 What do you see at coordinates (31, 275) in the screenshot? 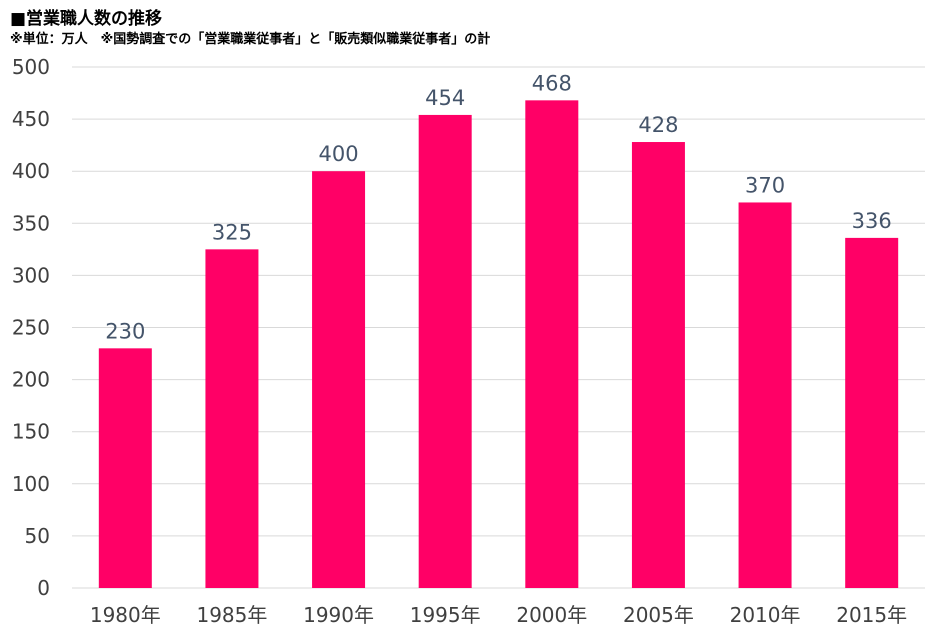
I see `y-tick-label: 300` at bounding box center [31, 275].